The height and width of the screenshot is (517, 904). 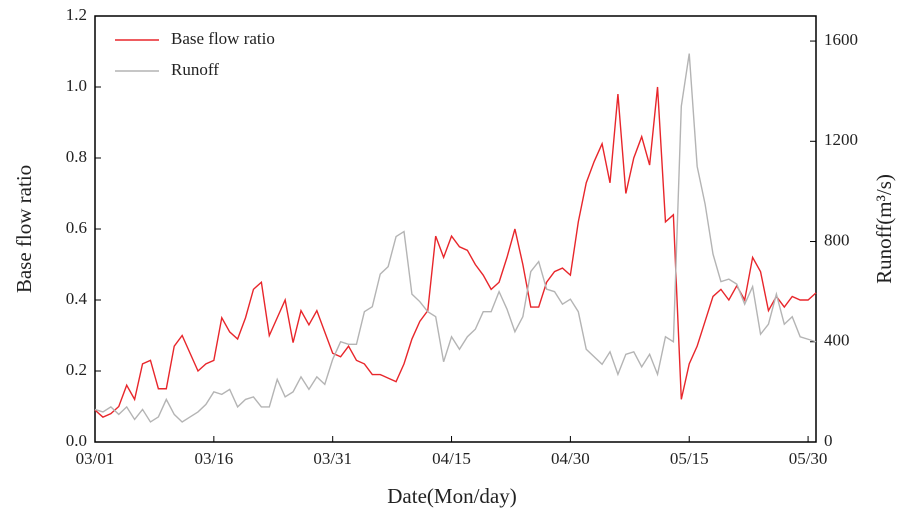 What do you see at coordinates (76, 227) in the screenshot?
I see `y-tick-label: 0.6` at bounding box center [76, 227].